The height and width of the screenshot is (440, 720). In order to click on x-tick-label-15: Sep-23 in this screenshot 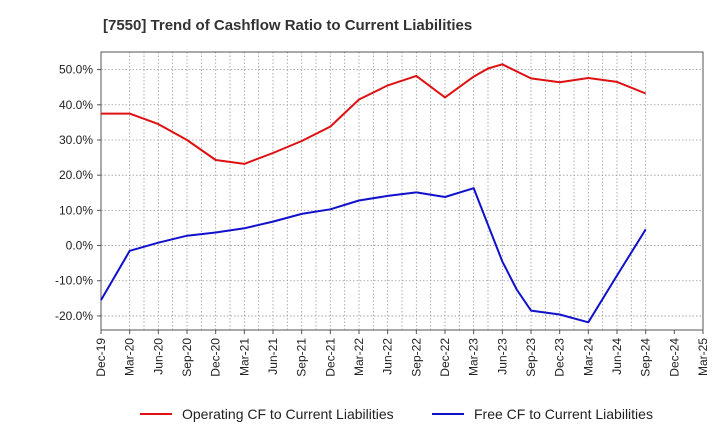, I will do `click(531, 357)`.